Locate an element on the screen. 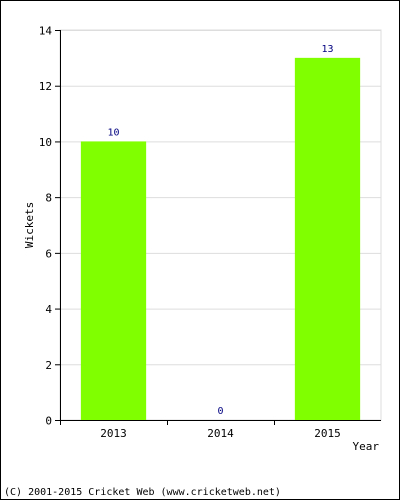 The height and width of the screenshot is (500, 400). x-tick-label: 2013 is located at coordinates (113, 433).